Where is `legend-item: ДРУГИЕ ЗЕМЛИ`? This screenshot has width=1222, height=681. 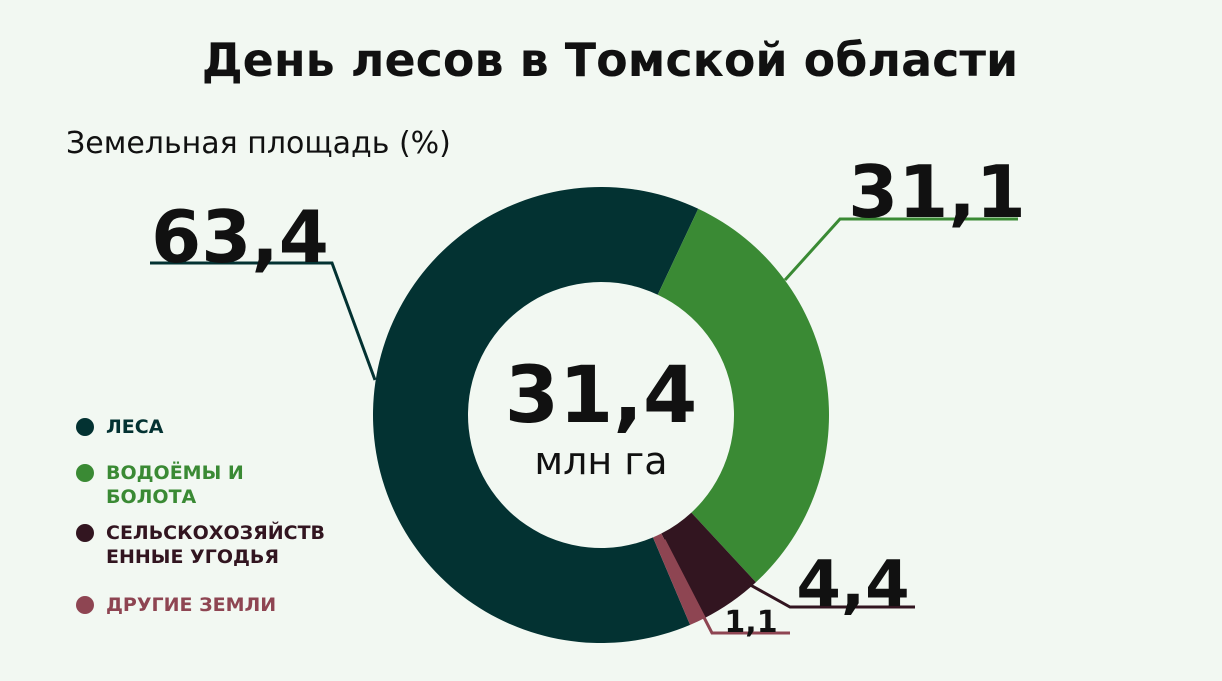 legend-item: ДРУГИЕ ЗЕМЛИ is located at coordinates (206, 605).